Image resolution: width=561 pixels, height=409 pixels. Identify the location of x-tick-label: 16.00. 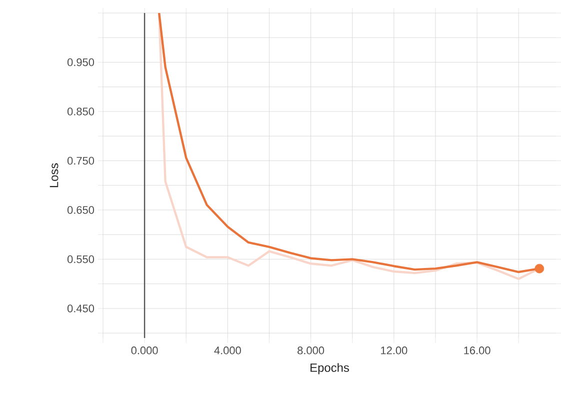
(477, 350).